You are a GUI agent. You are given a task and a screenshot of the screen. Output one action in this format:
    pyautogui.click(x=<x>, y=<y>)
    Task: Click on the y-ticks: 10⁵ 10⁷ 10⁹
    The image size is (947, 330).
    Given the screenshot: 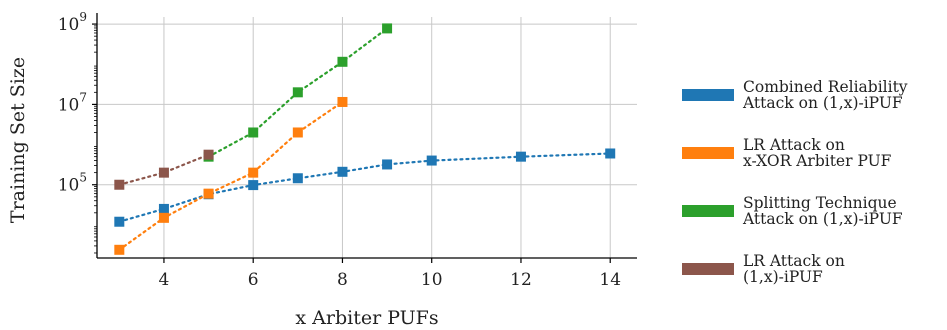 What is the action you would take?
    pyautogui.click(x=77, y=131)
    